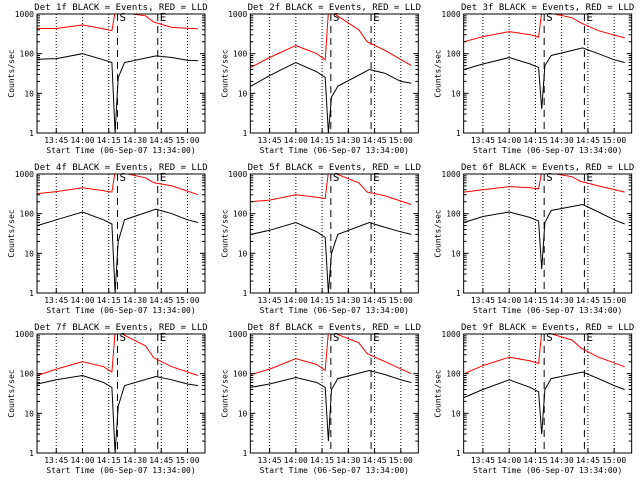 The image size is (640, 480). Describe the element at coordinates (547, 328) in the screenshot. I see `panel-title: Det 9f BLACK = Events, RED = LLD` at that location.